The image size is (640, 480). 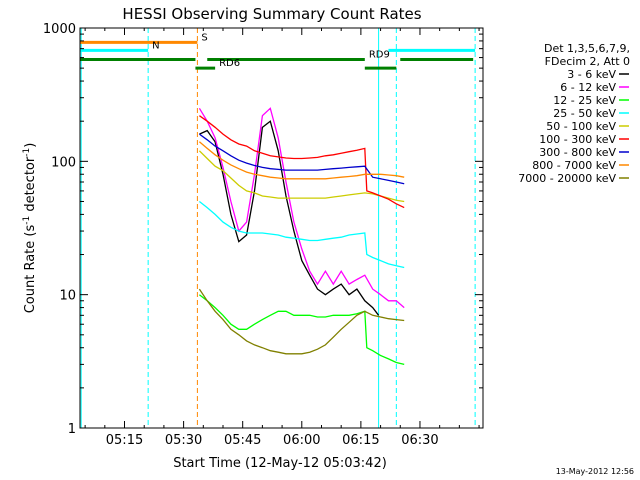 I want to click on legend-label: 25 - 50 keV, so click(x=584, y=113).